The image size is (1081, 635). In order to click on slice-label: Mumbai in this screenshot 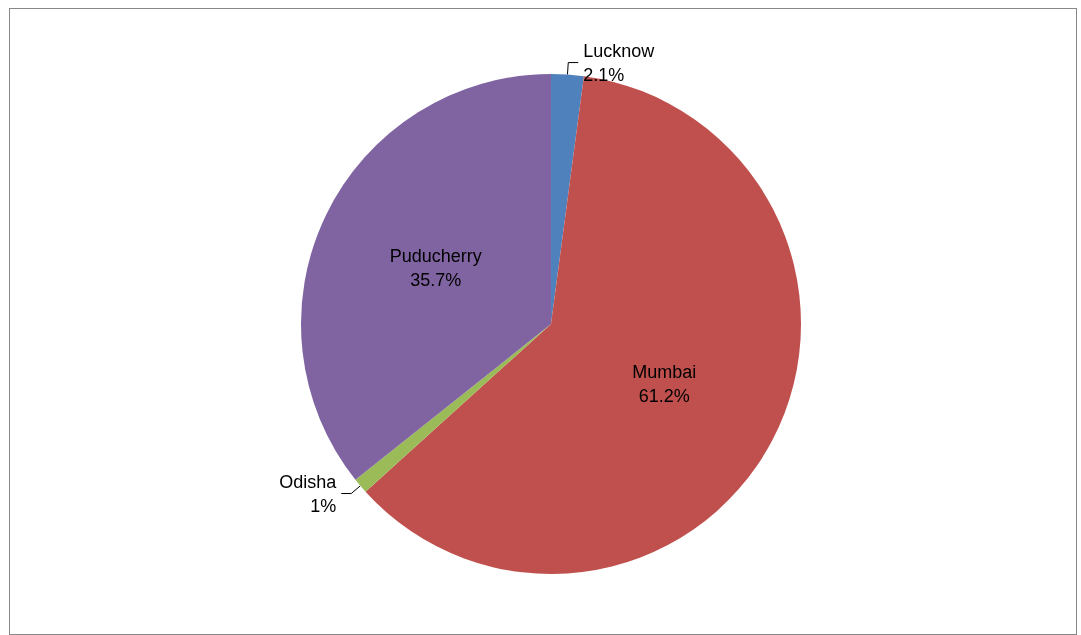, I will do `click(664, 371)`.